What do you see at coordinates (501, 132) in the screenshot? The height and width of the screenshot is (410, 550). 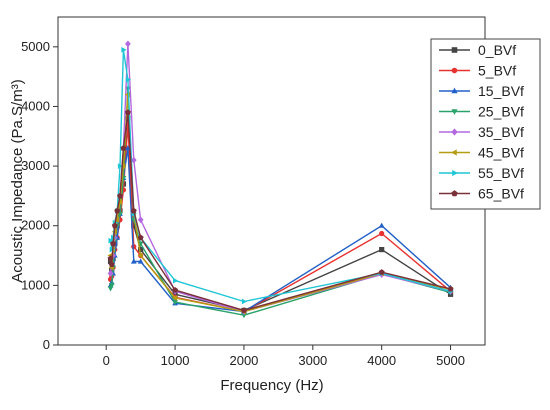 I see `legend-label: 35_BVf` at bounding box center [501, 132].